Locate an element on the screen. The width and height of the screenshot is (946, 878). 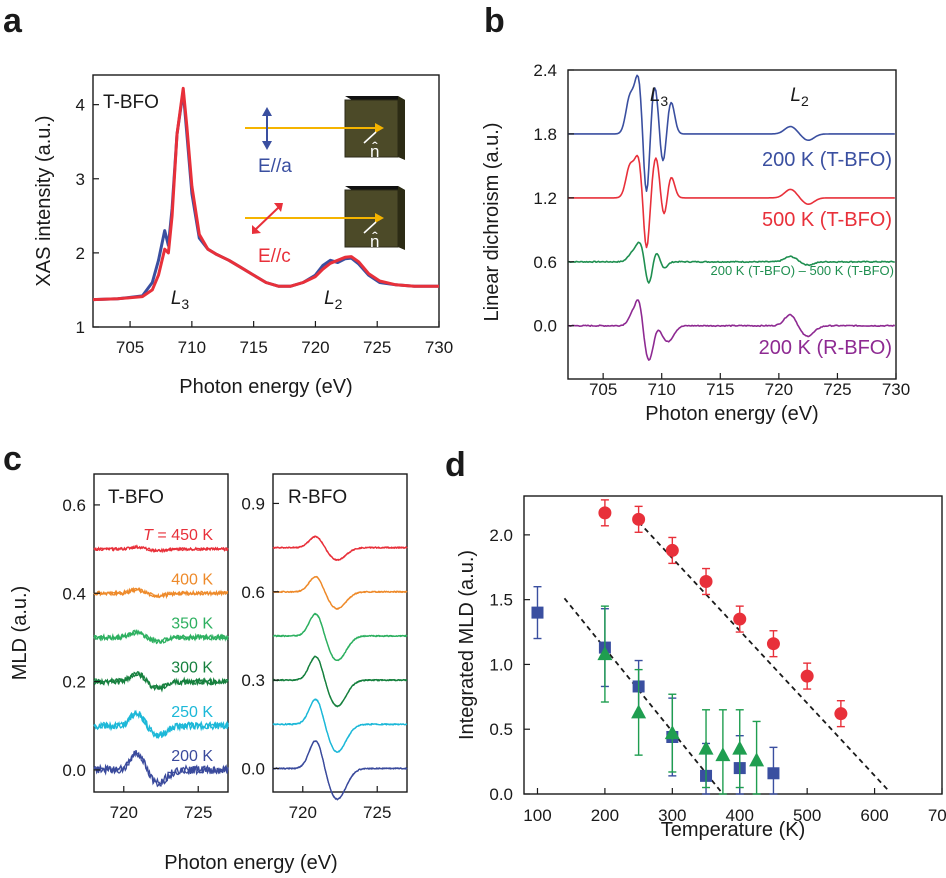
panel-b-ytick-label-3: 1.8 is located at coordinates (545, 134).